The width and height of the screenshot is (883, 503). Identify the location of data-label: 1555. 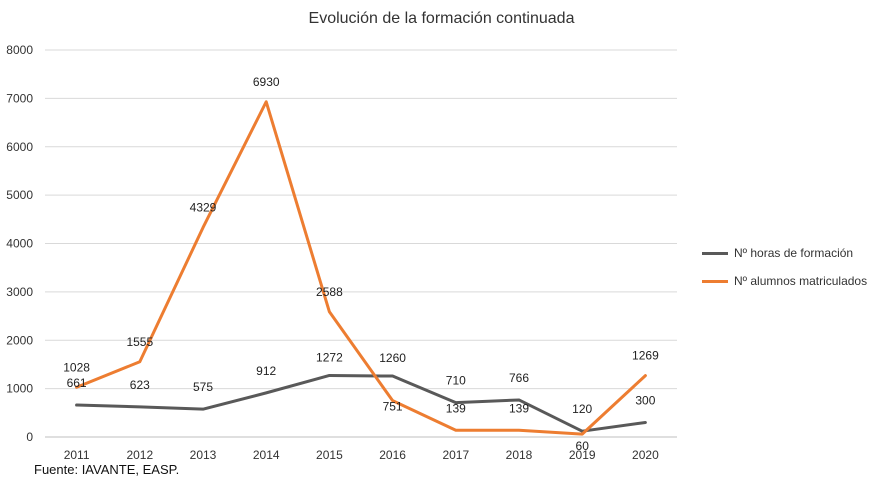
(139, 342).